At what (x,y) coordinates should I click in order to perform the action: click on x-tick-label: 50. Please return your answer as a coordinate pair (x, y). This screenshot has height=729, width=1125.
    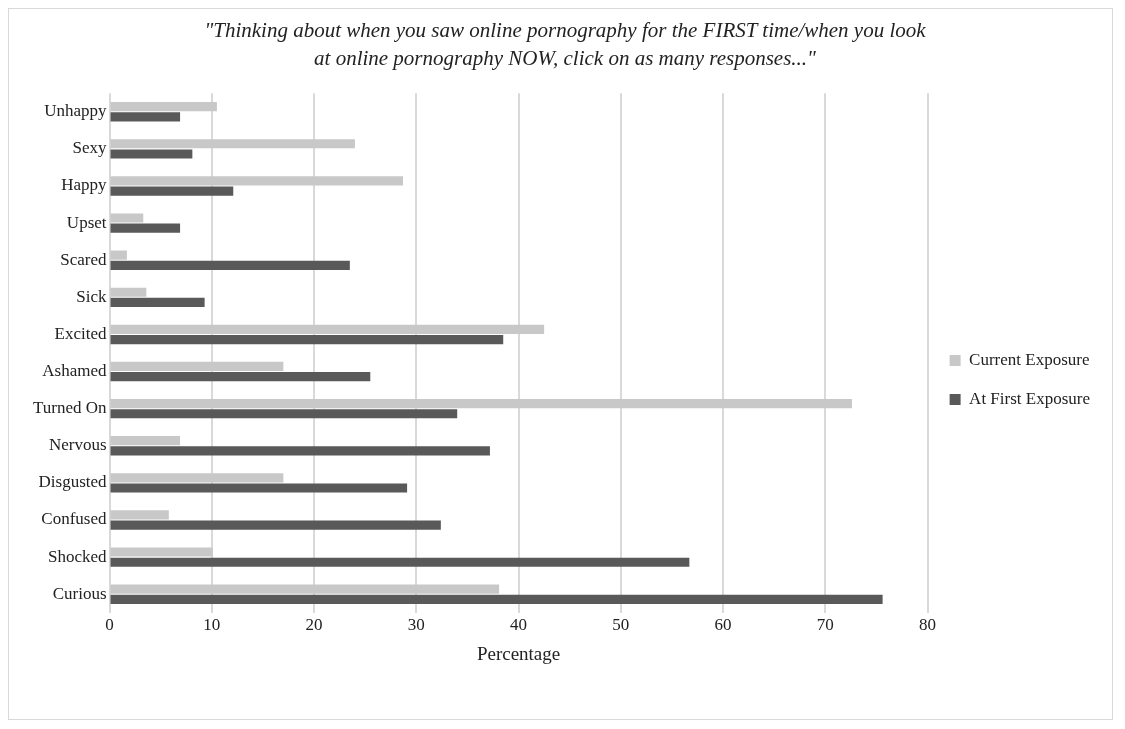
    Looking at the image, I should click on (621, 625).